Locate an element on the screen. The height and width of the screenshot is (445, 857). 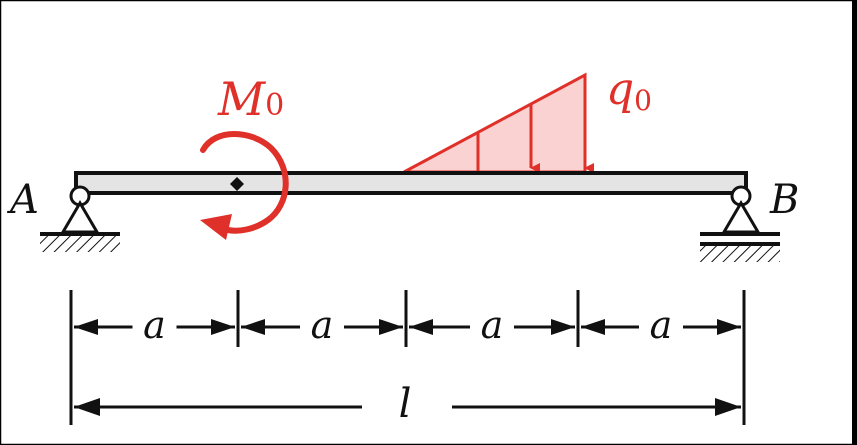
roller-support-icon is located at coordinates (740, 223).